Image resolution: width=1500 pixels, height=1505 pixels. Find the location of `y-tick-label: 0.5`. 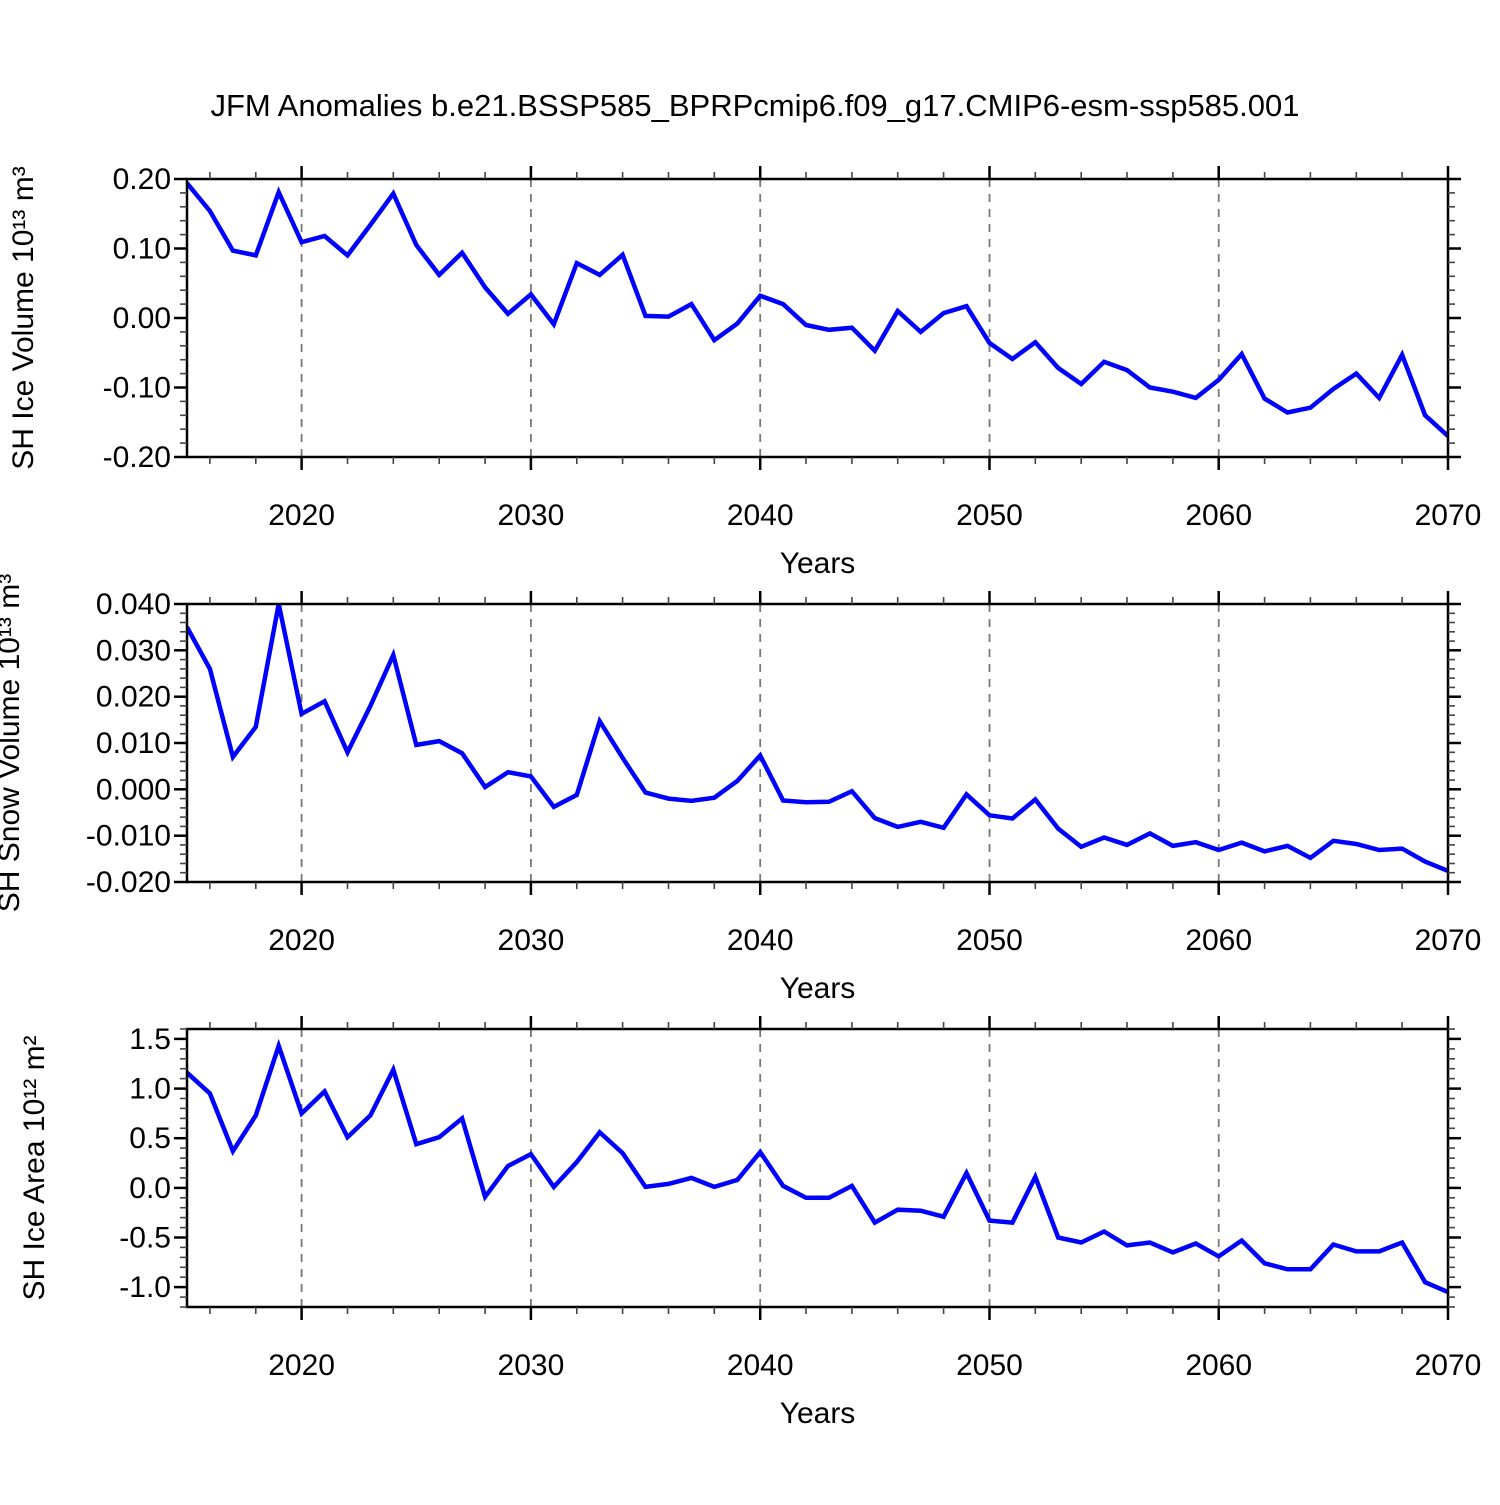

y-tick-label: 0.5 is located at coordinates (150, 1138).